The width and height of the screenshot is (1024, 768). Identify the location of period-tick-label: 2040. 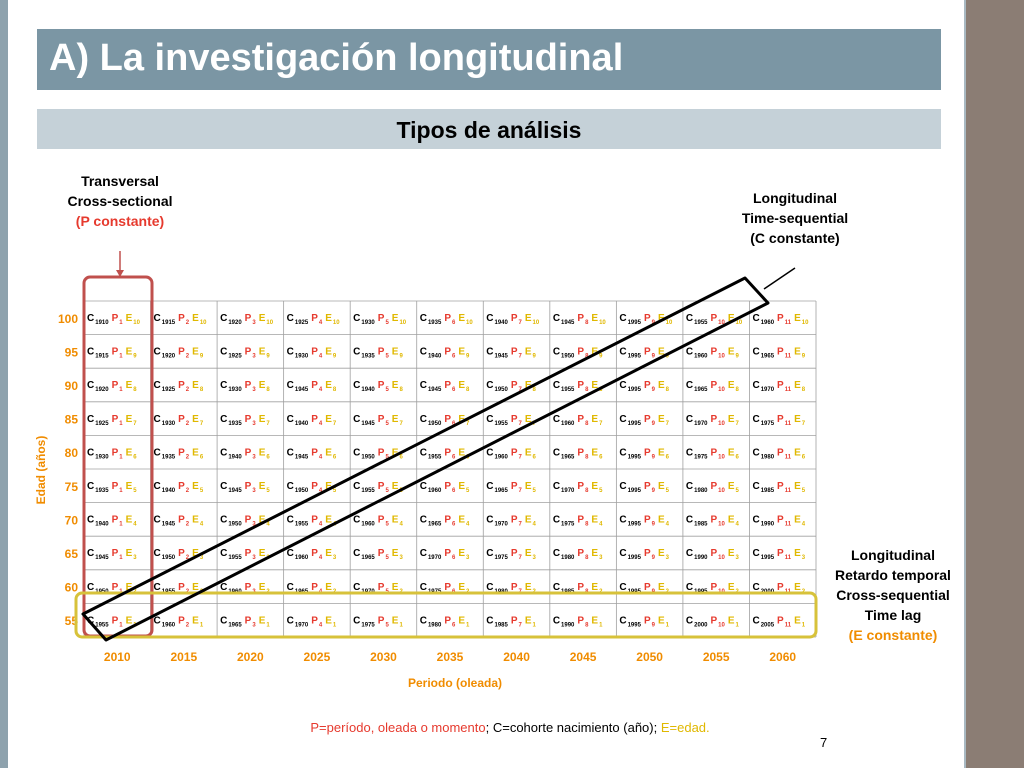
(516, 657).